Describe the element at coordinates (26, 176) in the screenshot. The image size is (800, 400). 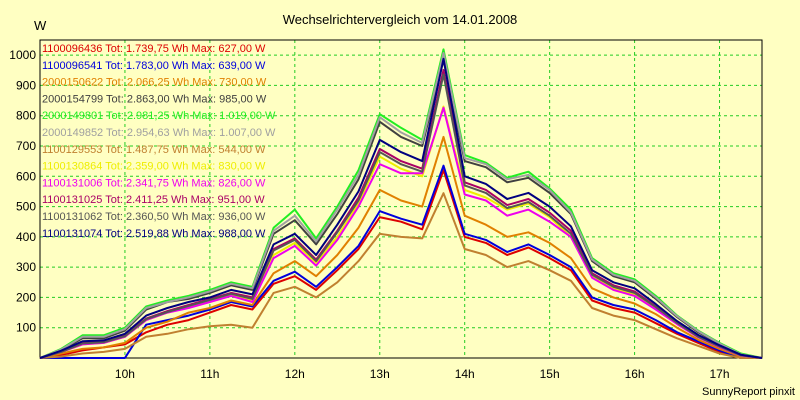
I see `y-tick-label: 600` at that location.